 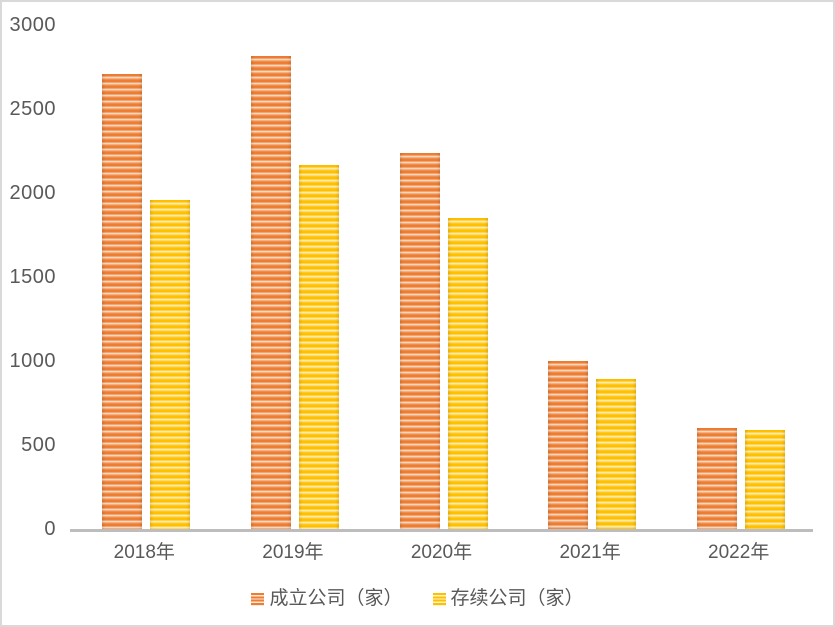 I want to click on x-axis-category-label-2021年: 2021年, so click(x=590, y=552).